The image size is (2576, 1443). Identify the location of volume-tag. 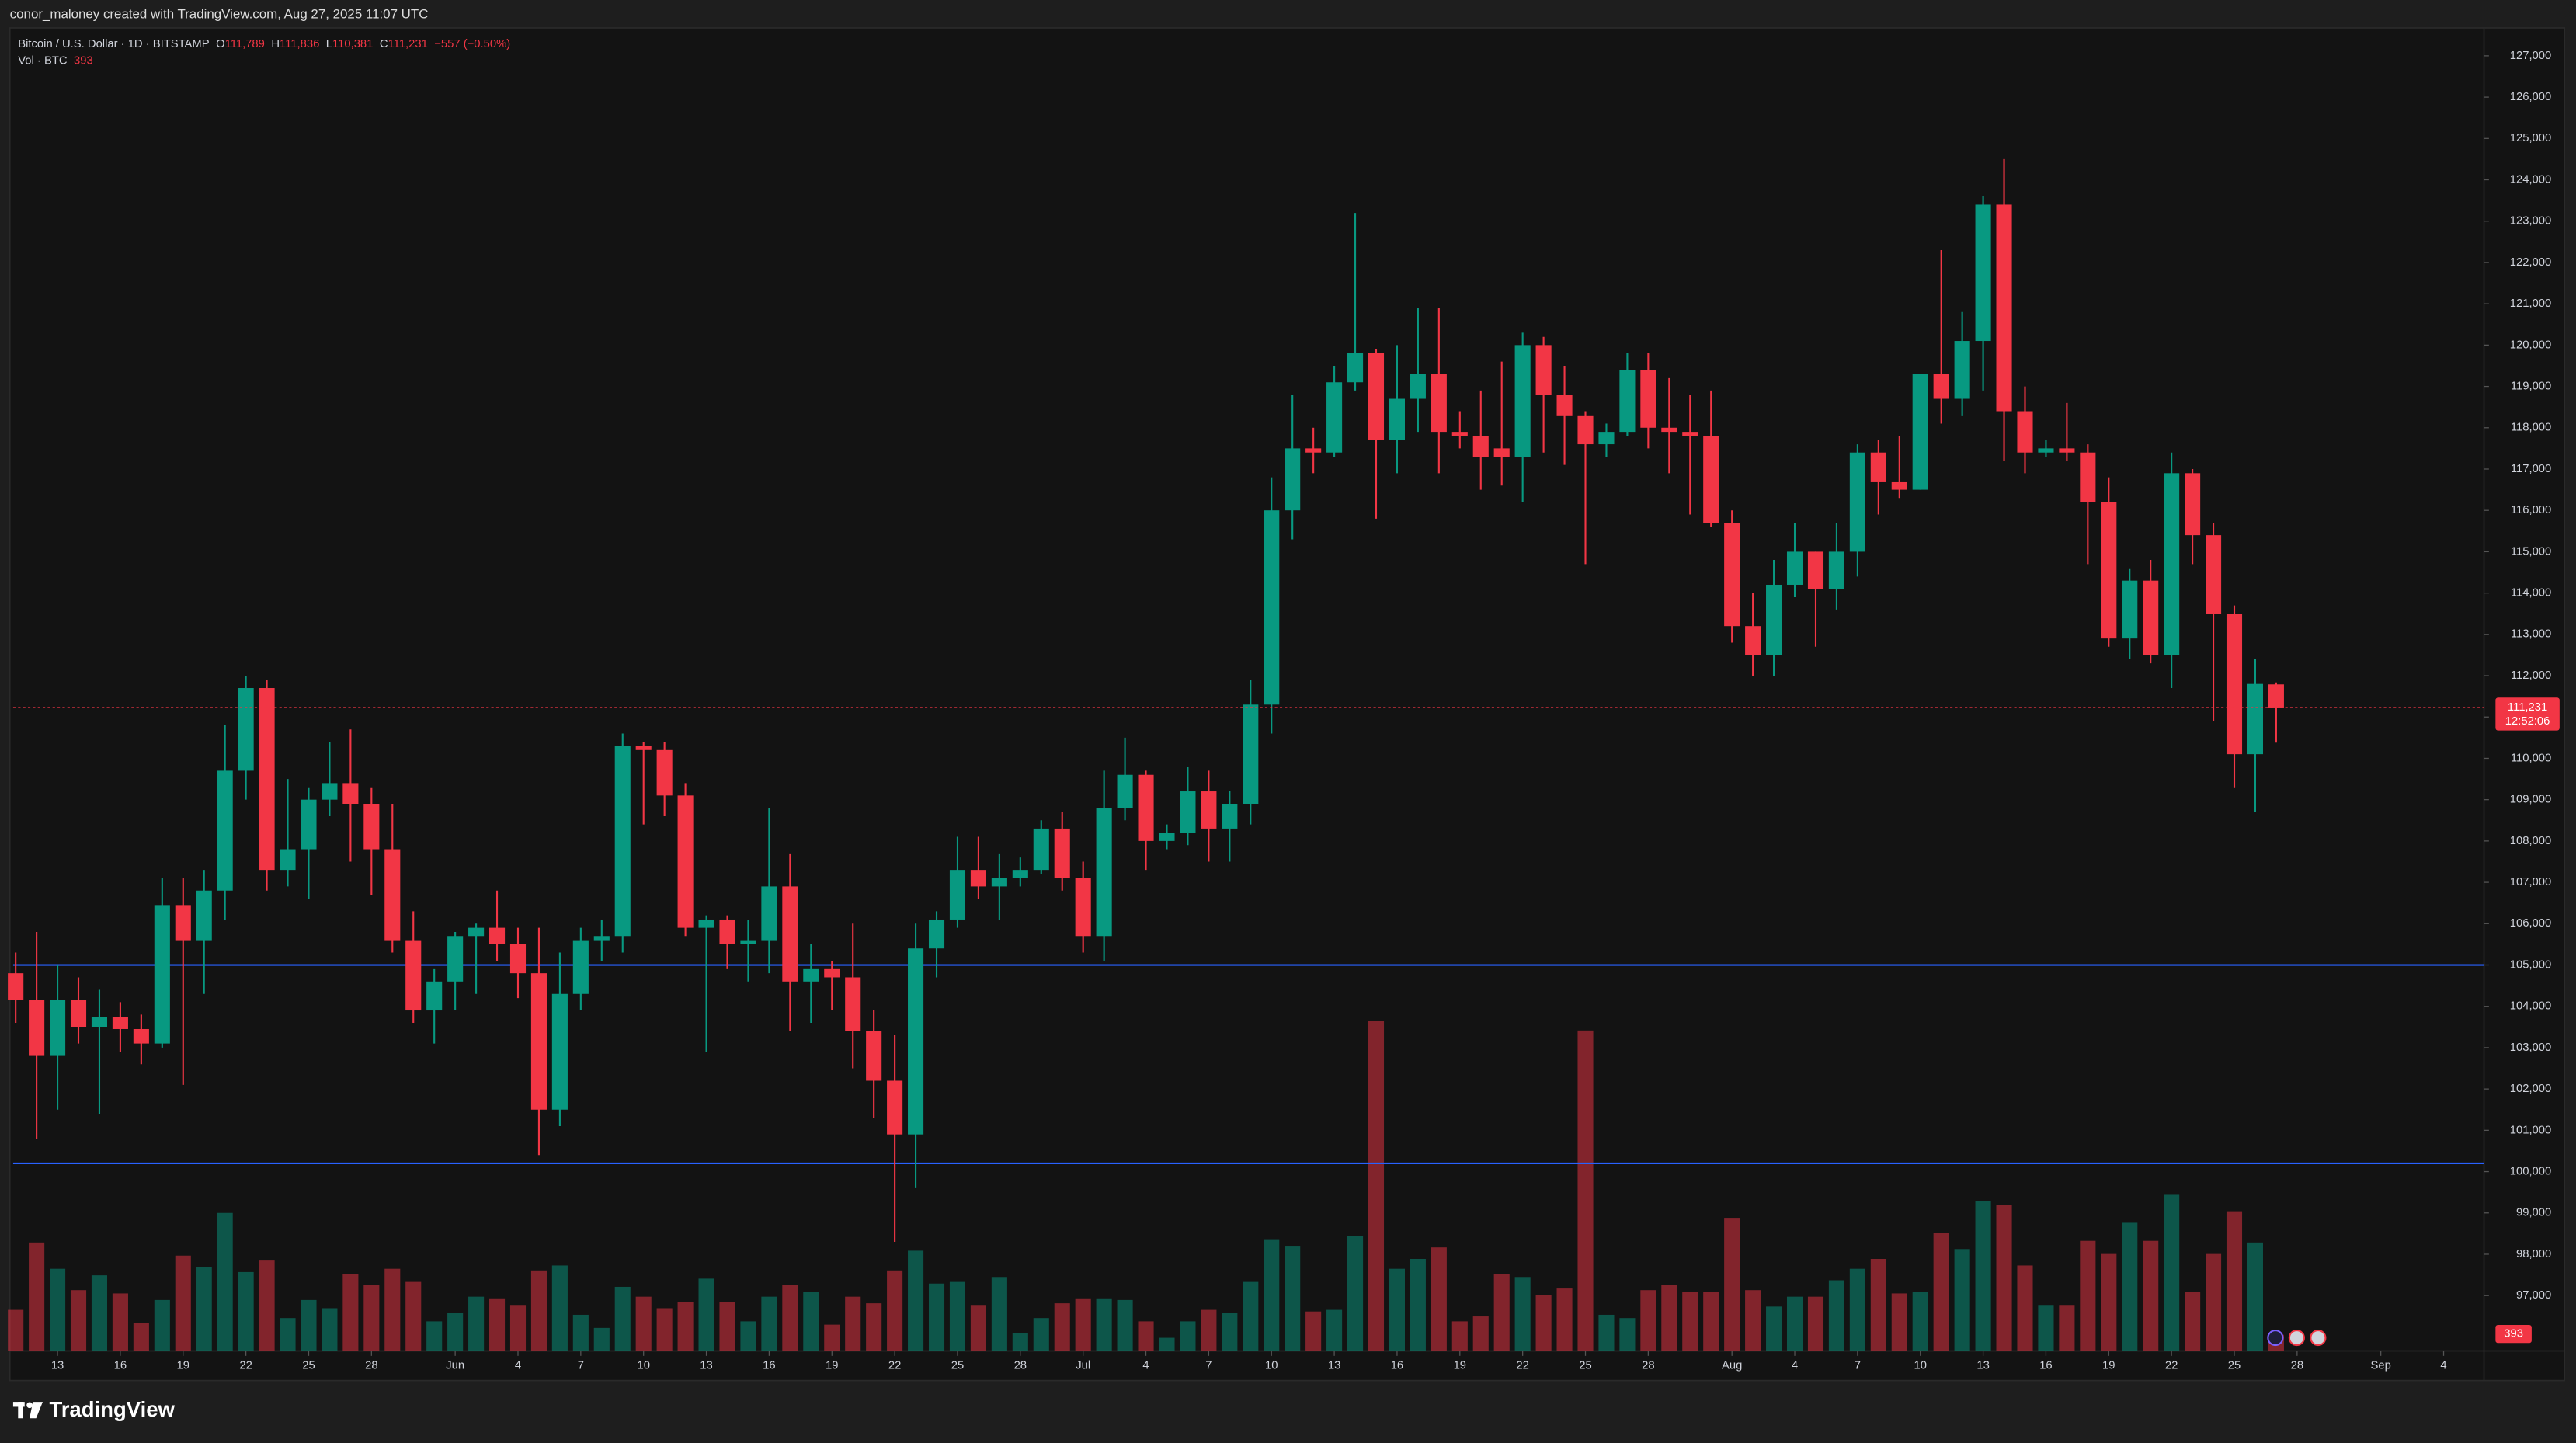
(2513, 1334).